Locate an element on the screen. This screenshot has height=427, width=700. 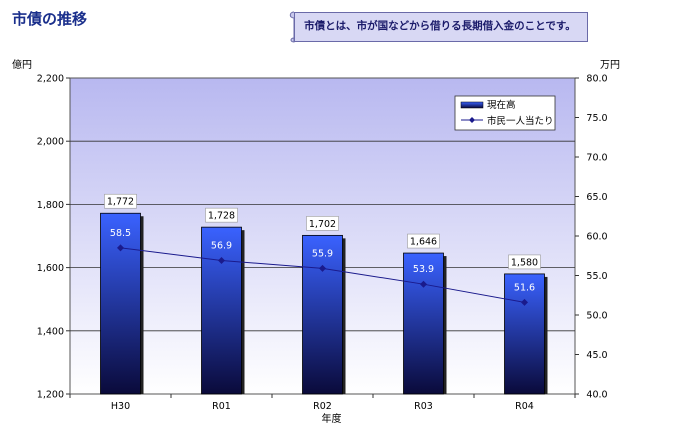
page-title: 市債の推移 is located at coordinates (50, 19).